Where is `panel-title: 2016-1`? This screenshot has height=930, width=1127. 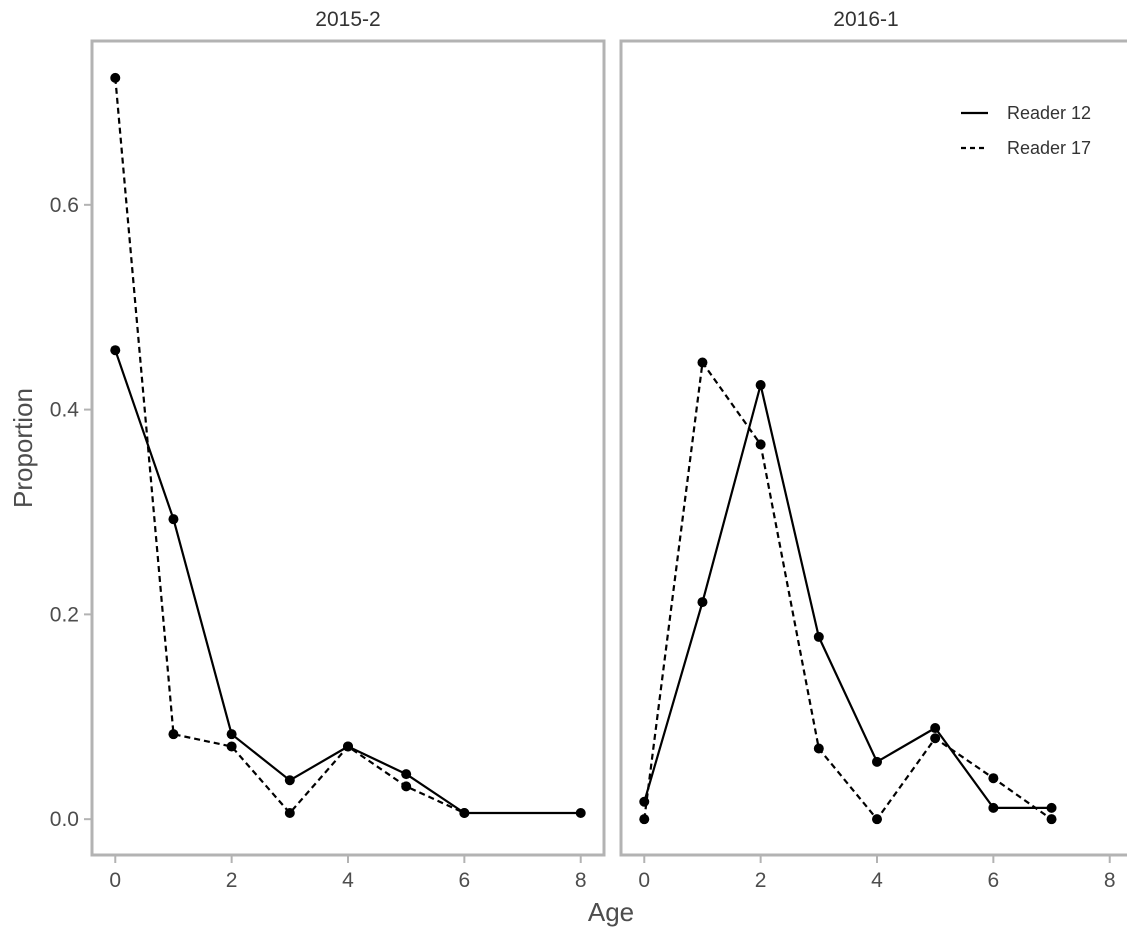 panel-title: 2016-1 is located at coordinates (865, 19).